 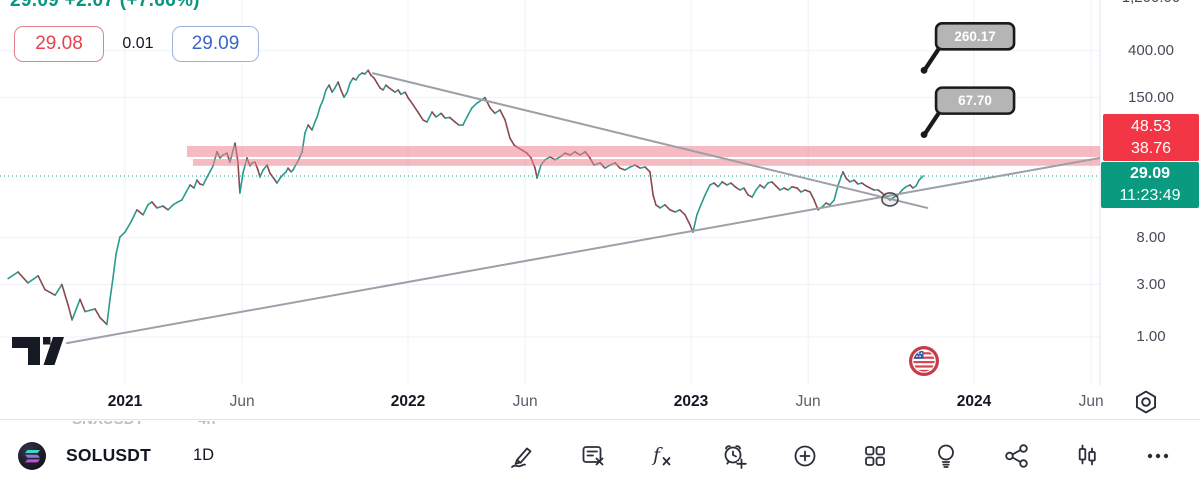 I want to click on remove-drawings-icon, so click(x=593, y=456).